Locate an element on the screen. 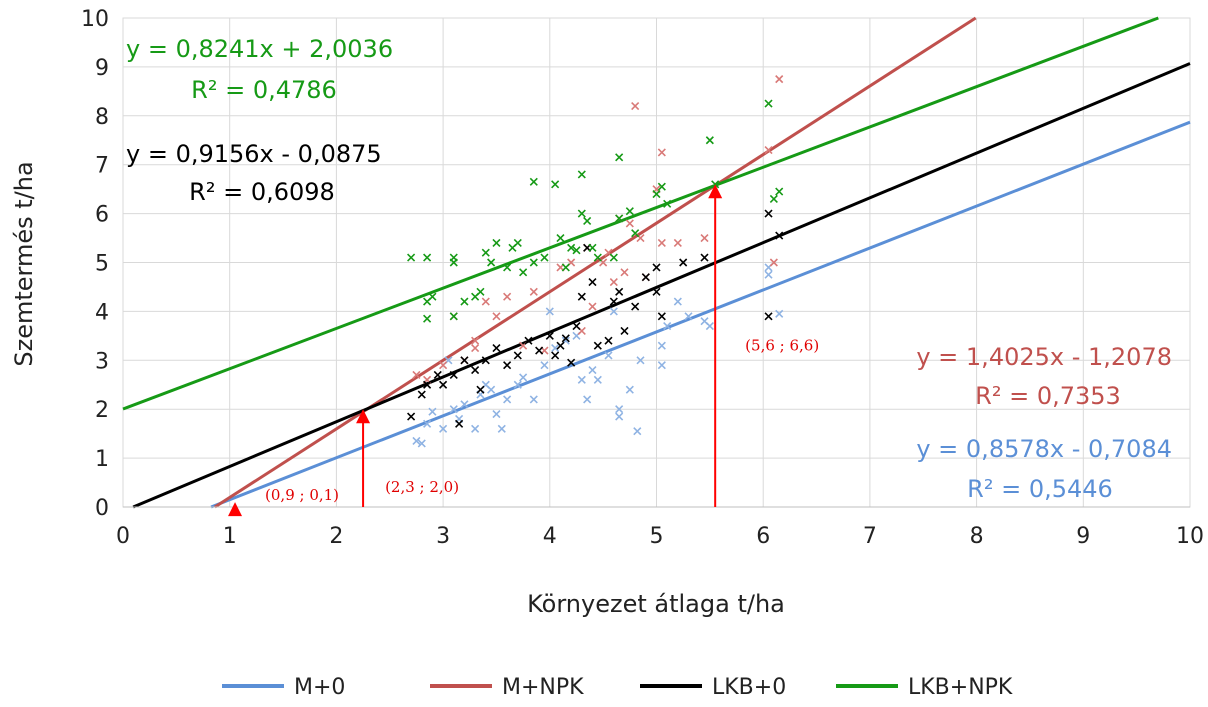 The image size is (1208, 707). x-tick-label: 4 is located at coordinates (550, 536).